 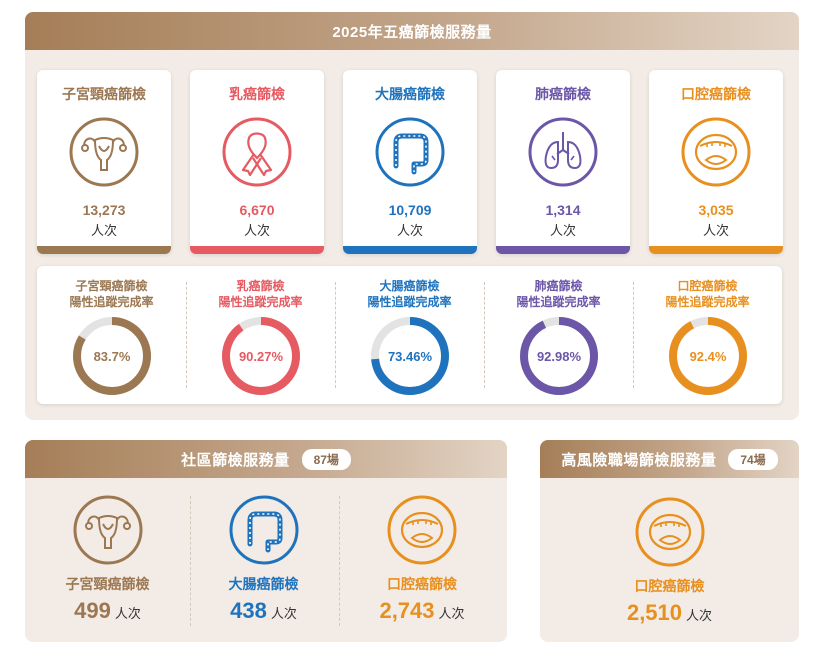 I want to click on community-item-count: 2,743 人次, so click(x=422, y=611).